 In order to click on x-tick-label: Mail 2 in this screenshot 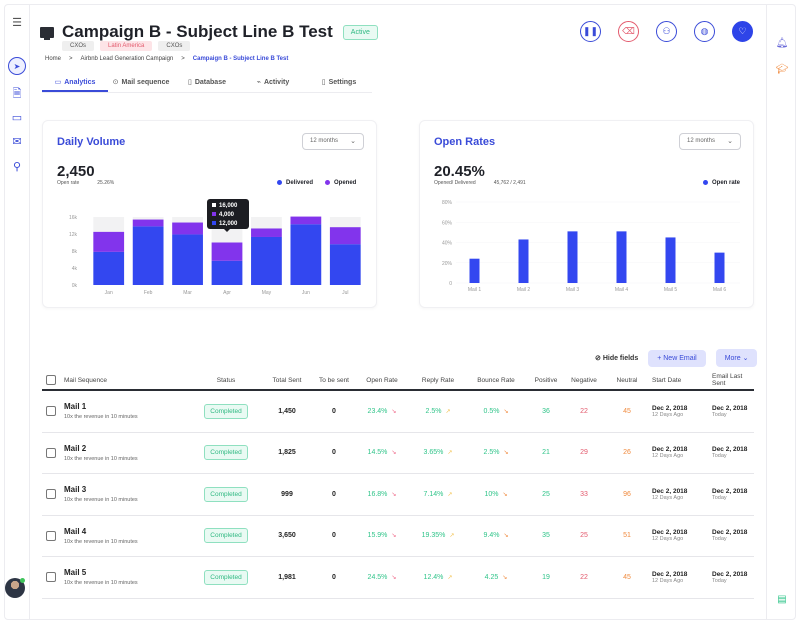, I will do `click(524, 290)`.